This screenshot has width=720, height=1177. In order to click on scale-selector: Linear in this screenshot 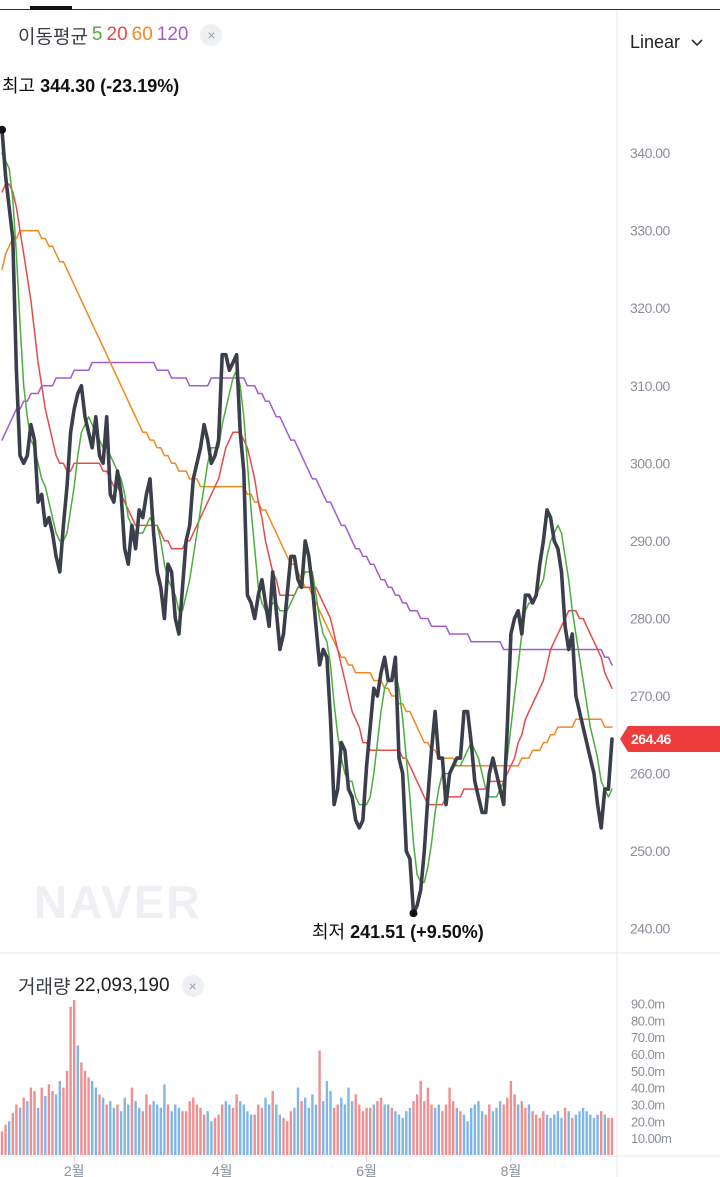, I will do `click(667, 42)`.